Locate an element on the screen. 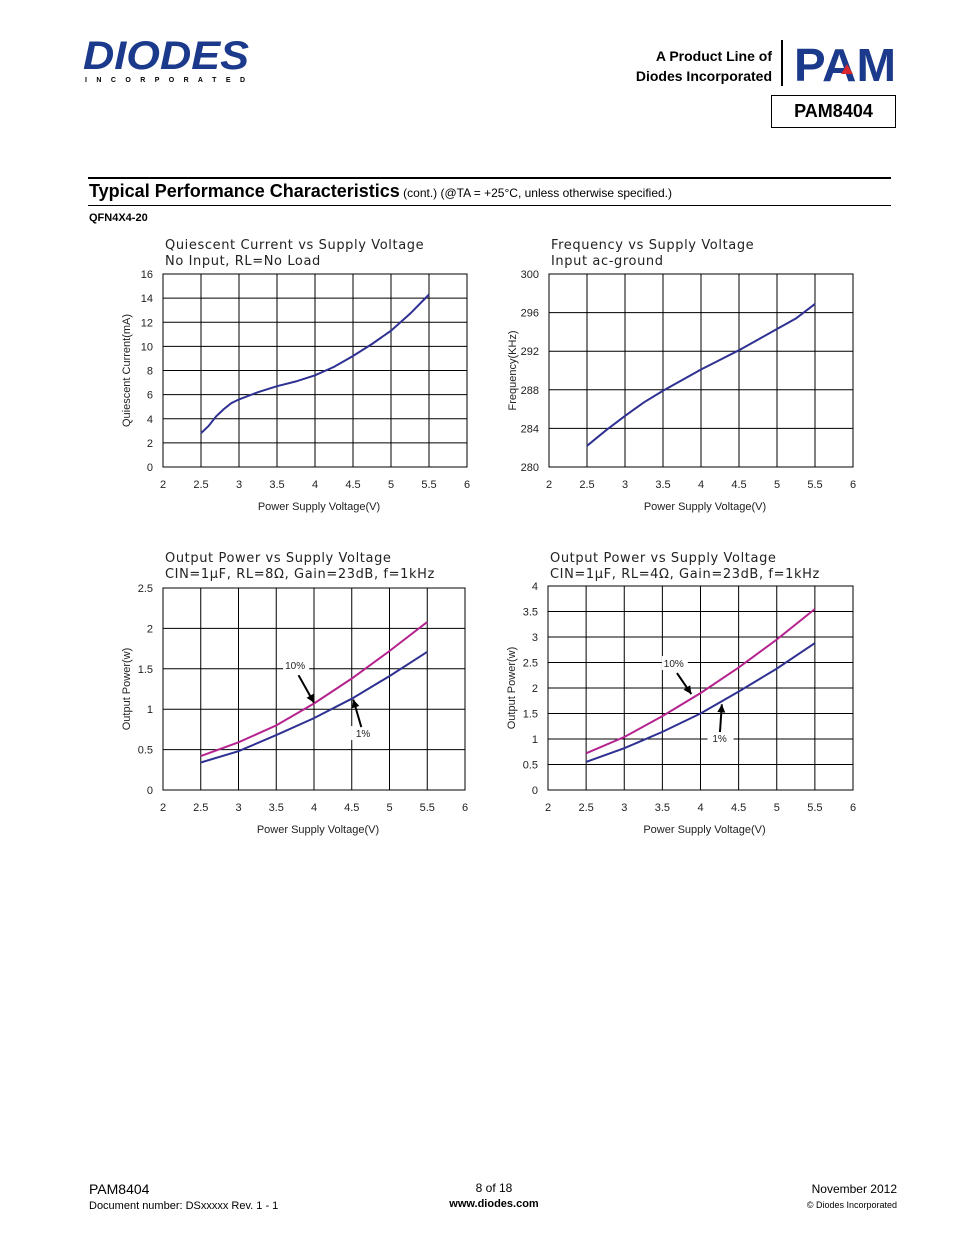 The image size is (954, 1235). y-tick-label: 296 is located at coordinates (530, 314).